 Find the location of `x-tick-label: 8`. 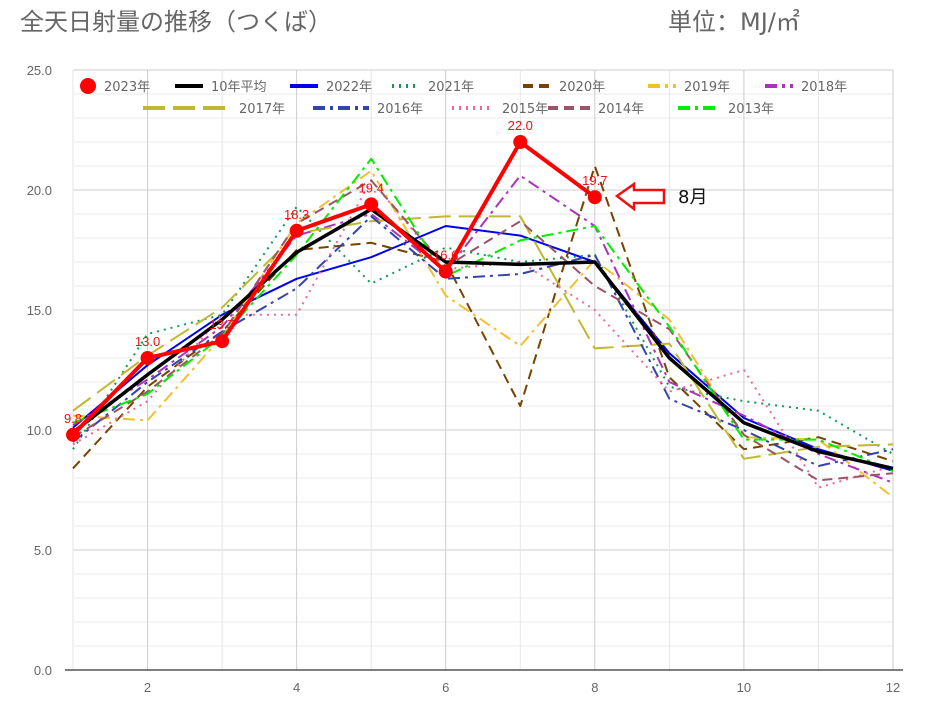

x-tick-label: 8 is located at coordinates (594, 687).